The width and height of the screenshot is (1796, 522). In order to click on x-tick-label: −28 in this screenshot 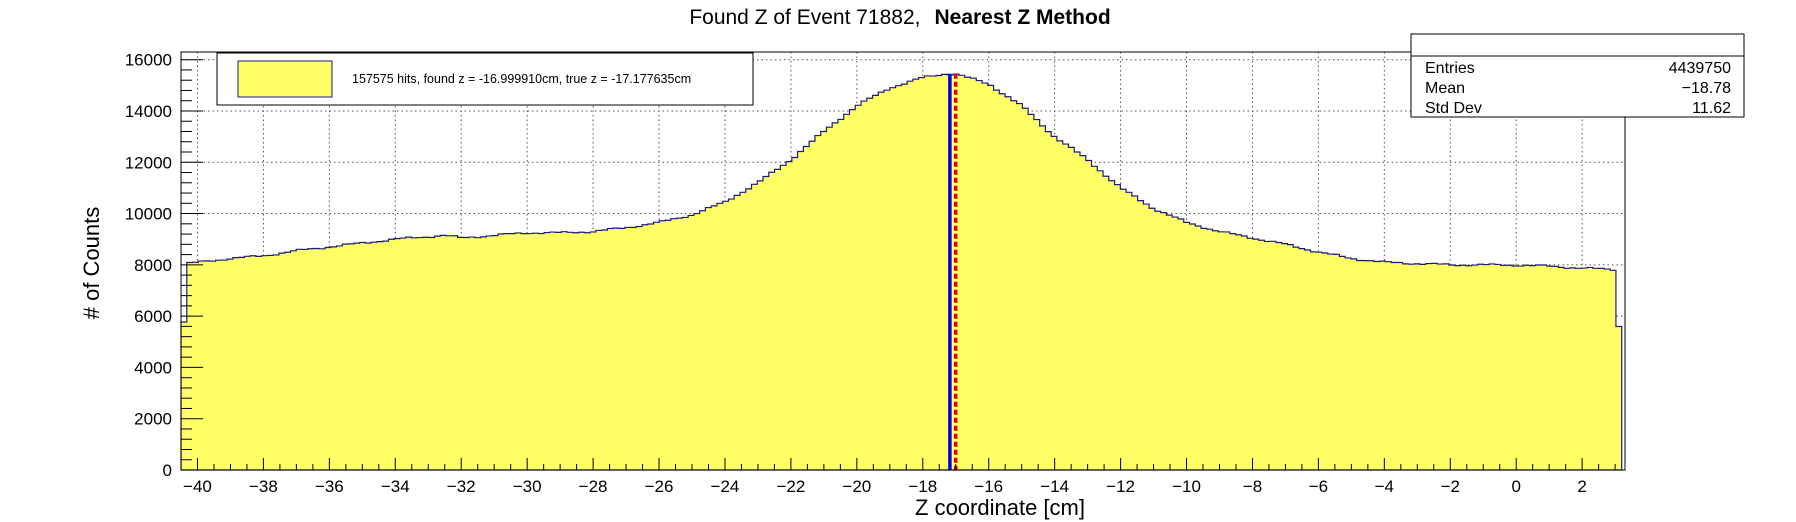, I will do `click(593, 486)`.